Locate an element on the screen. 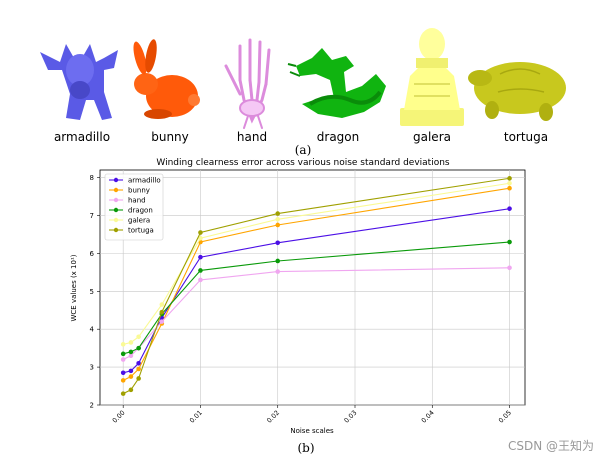 The width and height of the screenshot is (606, 466). y-tick-label: 6 is located at coordinates (92, 254).